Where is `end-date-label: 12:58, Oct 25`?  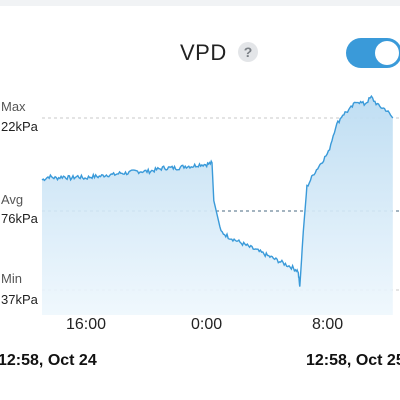 end-date-label: 12:58, Oct 25 is located at coordinates (353, 360).